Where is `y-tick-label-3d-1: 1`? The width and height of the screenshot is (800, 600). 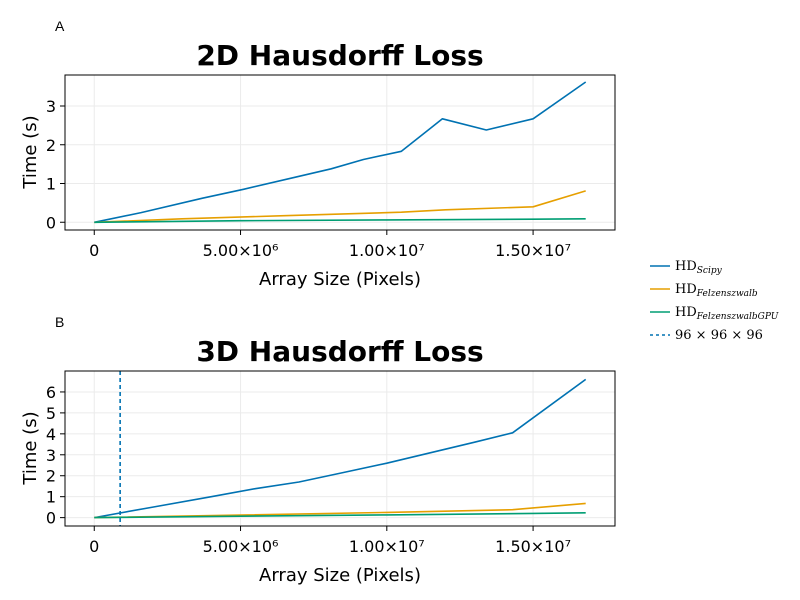
y-tick-label-3d-1: 1 is located at coordinates (51, 497).